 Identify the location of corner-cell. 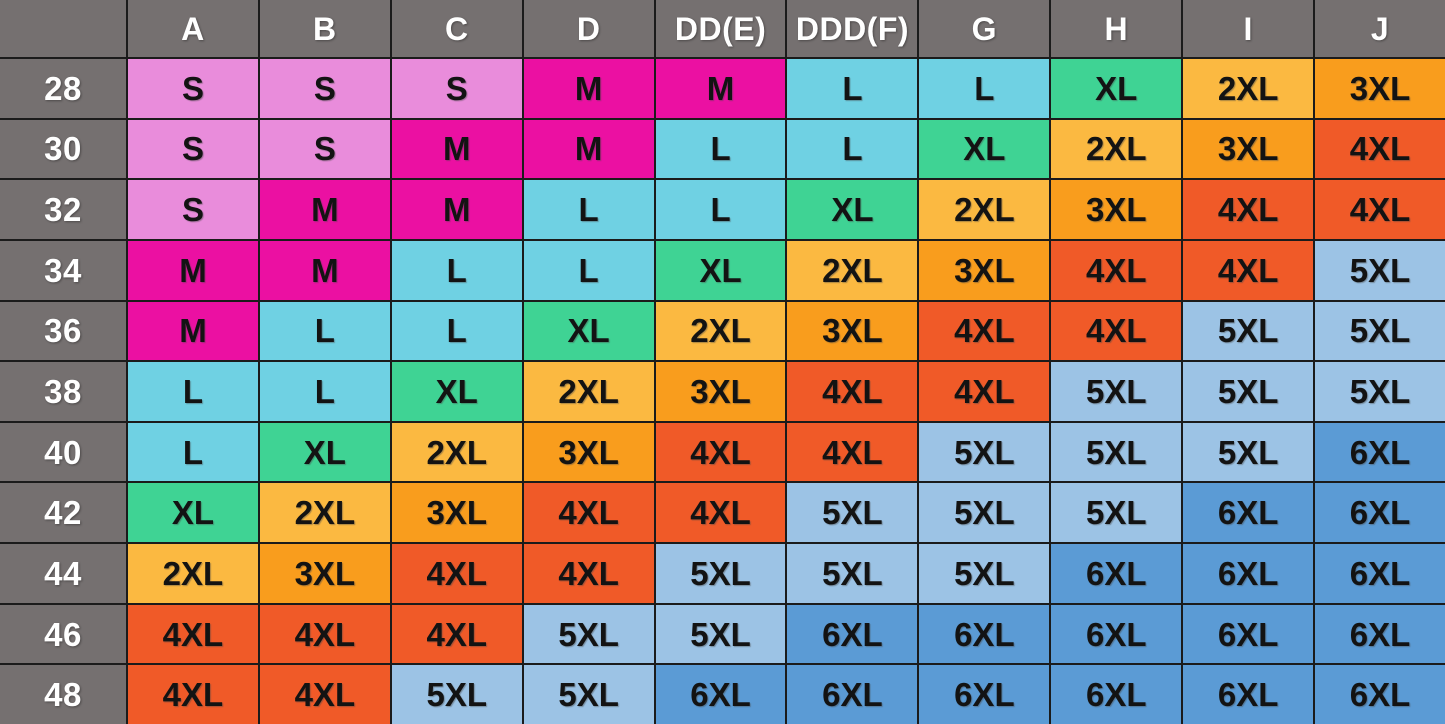
(63, 28).